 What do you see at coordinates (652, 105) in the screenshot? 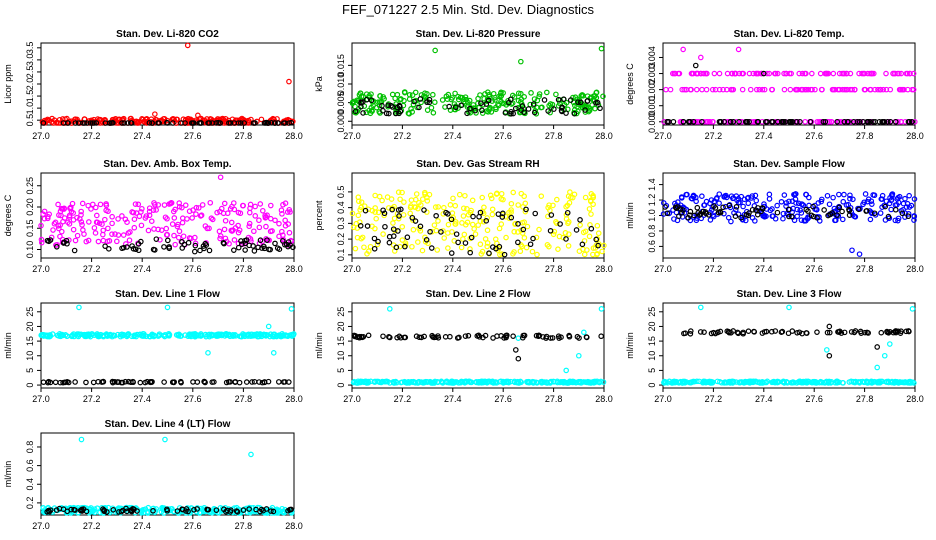
I see `y-tick-label: 0.001` at bounding box center [652, 105].